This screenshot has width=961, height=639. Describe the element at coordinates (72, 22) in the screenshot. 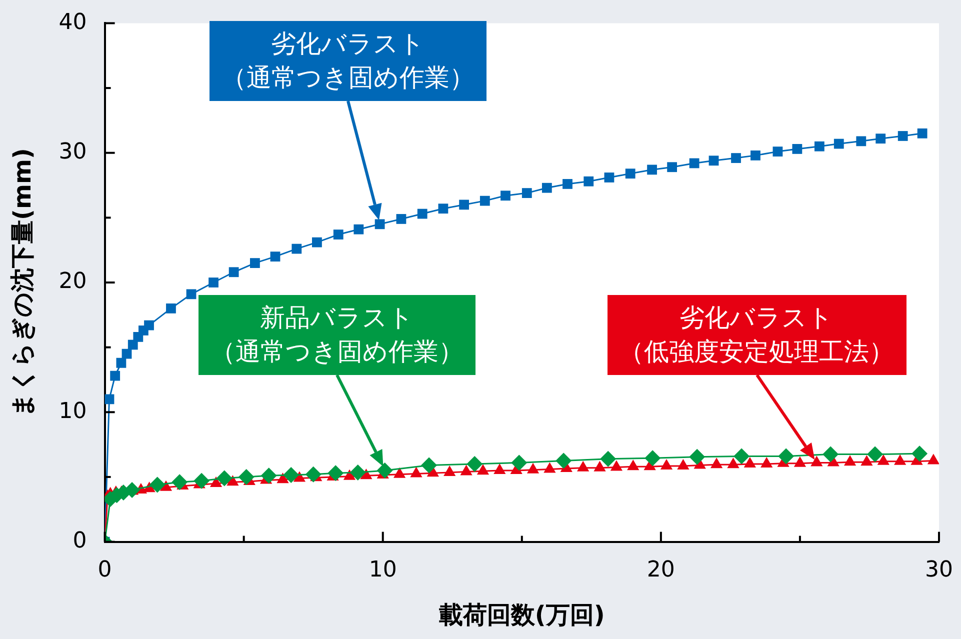

I see `y-tick-label: 40` at that location.